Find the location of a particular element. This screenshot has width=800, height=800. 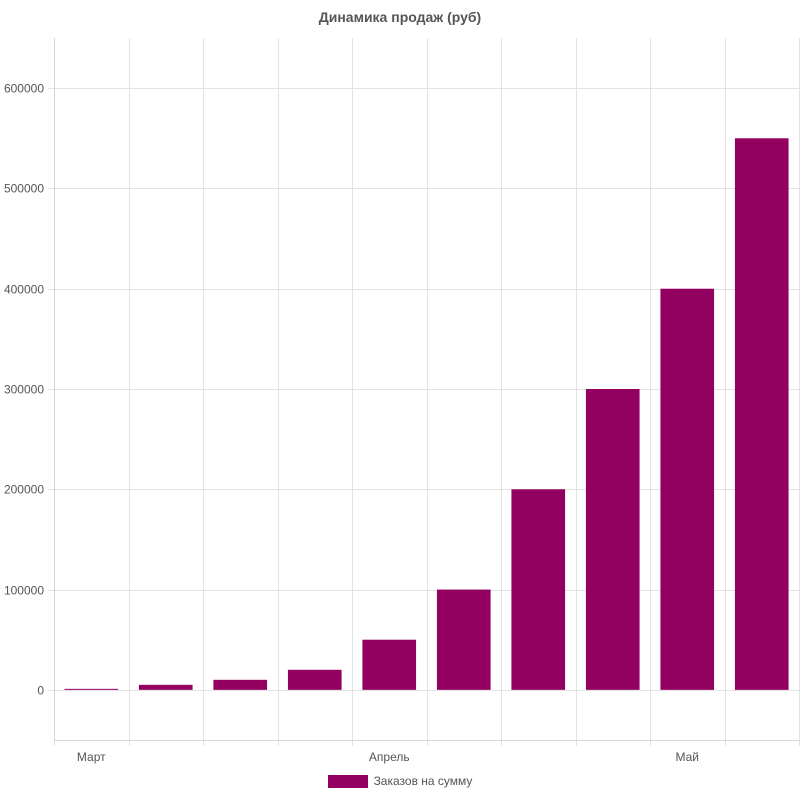

x-tick-label: Март is located at coordinates (91, 757).